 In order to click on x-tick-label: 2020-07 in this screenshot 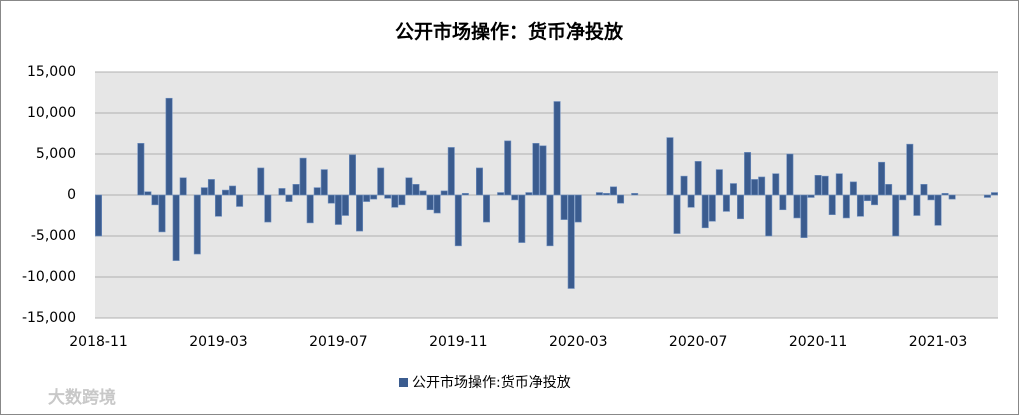, I will do `click(698, 342)`.